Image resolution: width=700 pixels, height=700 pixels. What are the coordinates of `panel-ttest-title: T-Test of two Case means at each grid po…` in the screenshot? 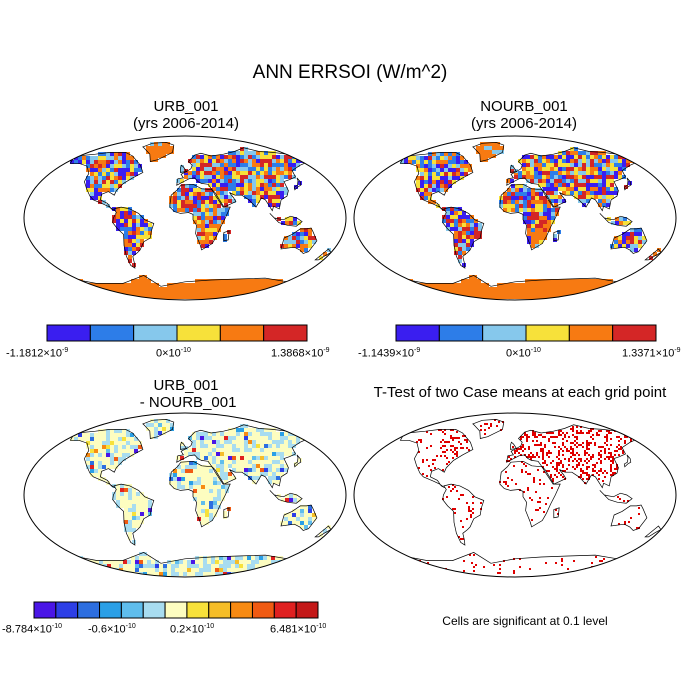 It's located at (520, 392).